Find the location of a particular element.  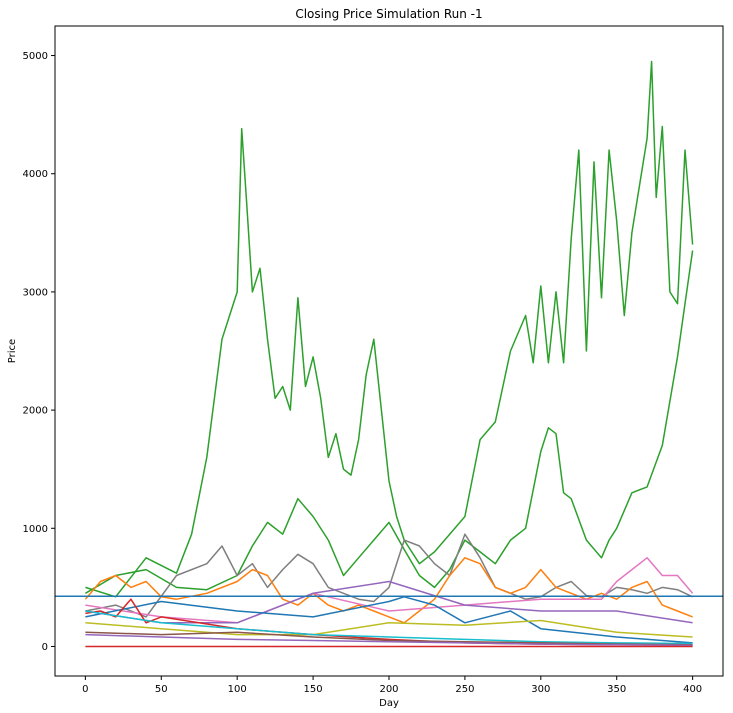

y-tick-label: 5000 is located at coordinates (35, 56).